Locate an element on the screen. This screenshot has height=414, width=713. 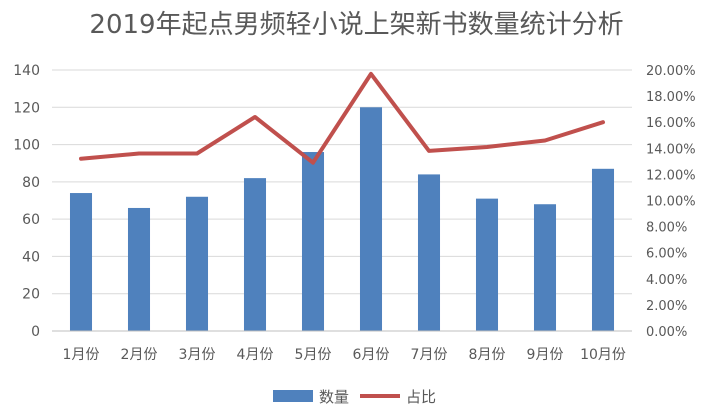
y-tick-label: 20 is located at coordinates (31, 295).